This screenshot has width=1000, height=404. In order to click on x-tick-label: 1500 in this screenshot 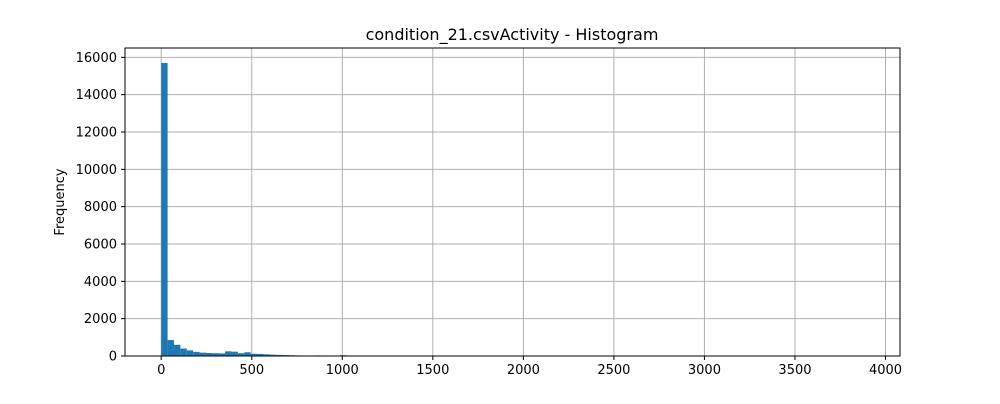, I will do `click(432, 370)`.